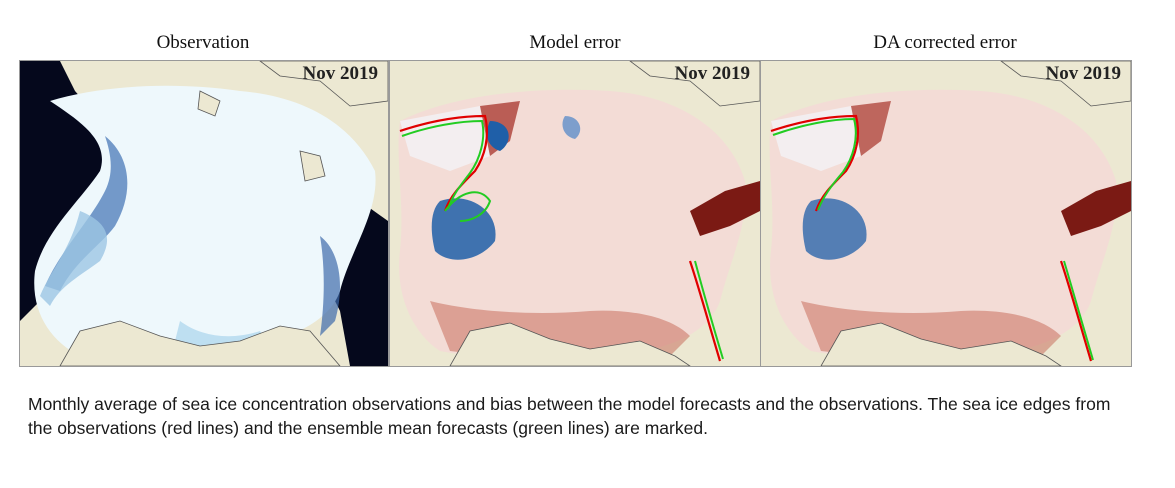 The image size is (1175, 488). Describe the element at coordinates (575, 42) in the screenshot. I see `panel-title-model-error: Model error` at that location.